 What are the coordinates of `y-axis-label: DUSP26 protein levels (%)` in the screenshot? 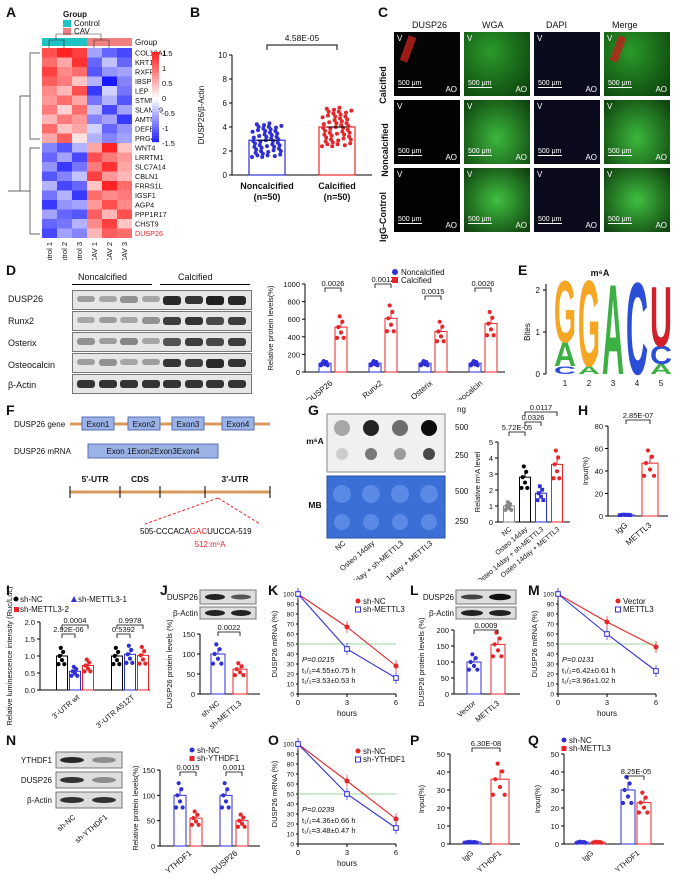 It's located at (169, 664).